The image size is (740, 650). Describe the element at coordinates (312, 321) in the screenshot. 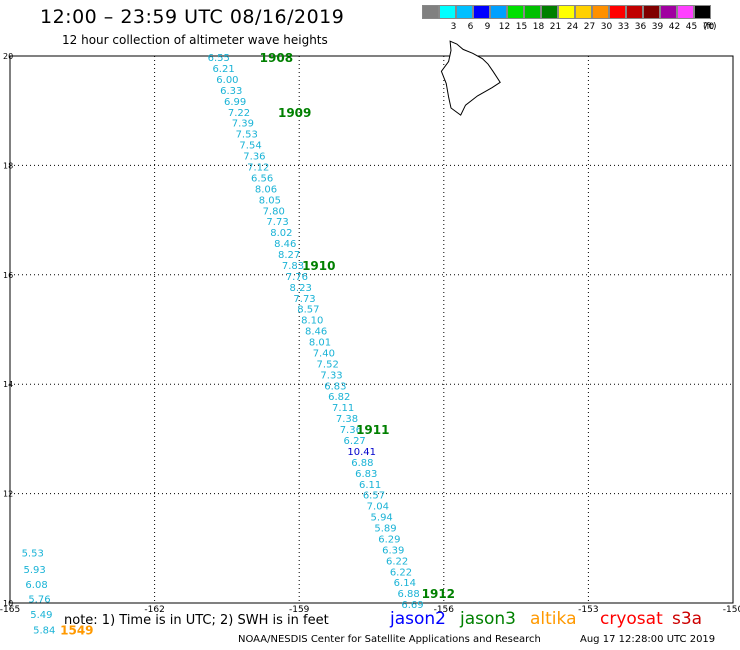

I see `wave-height-value: 8.10` at that location.